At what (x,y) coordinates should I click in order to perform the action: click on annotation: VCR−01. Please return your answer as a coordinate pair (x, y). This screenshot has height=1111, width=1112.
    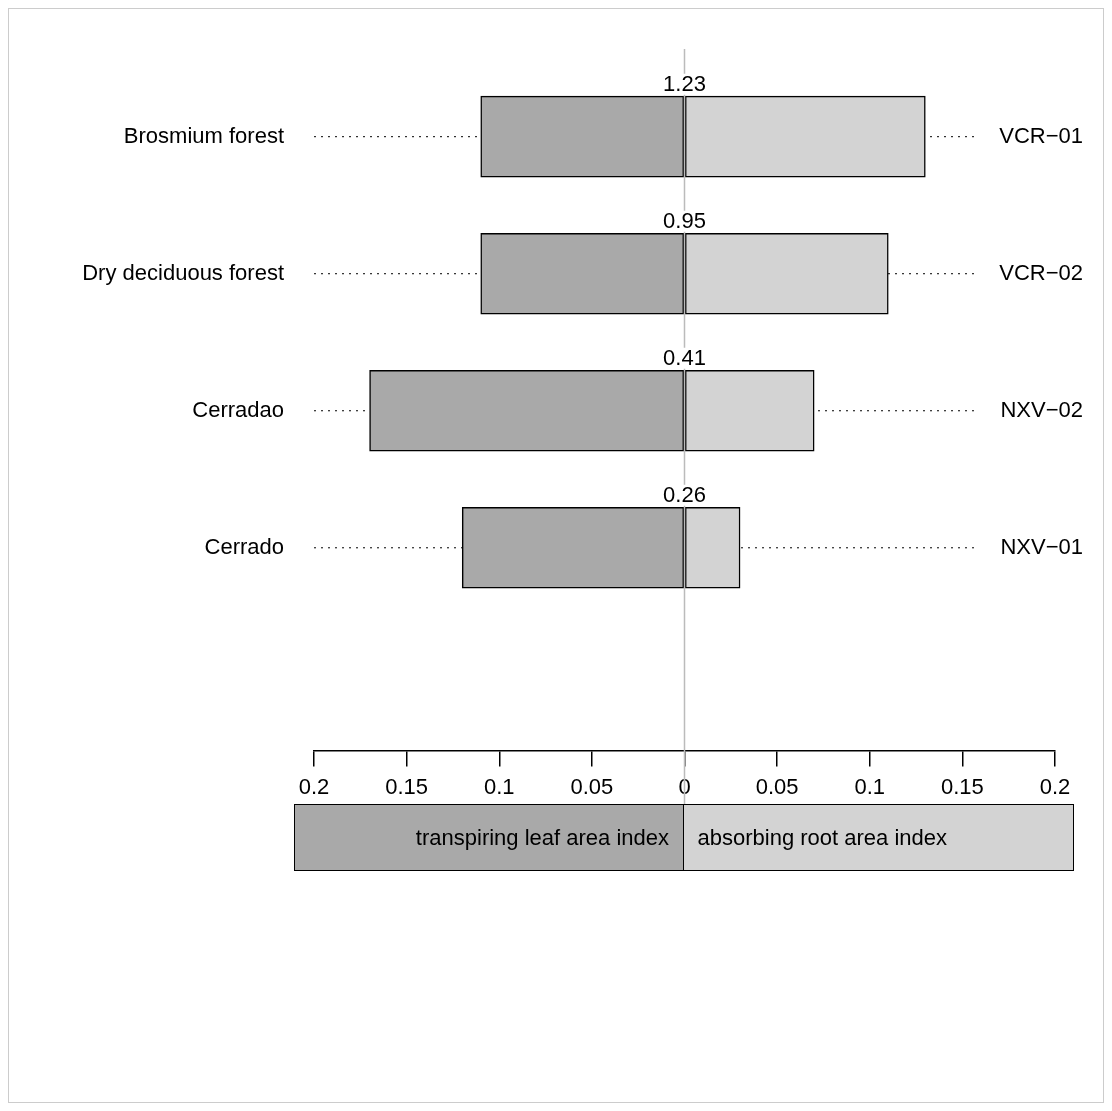
    Looking at the image, I should click on (1041, 135).